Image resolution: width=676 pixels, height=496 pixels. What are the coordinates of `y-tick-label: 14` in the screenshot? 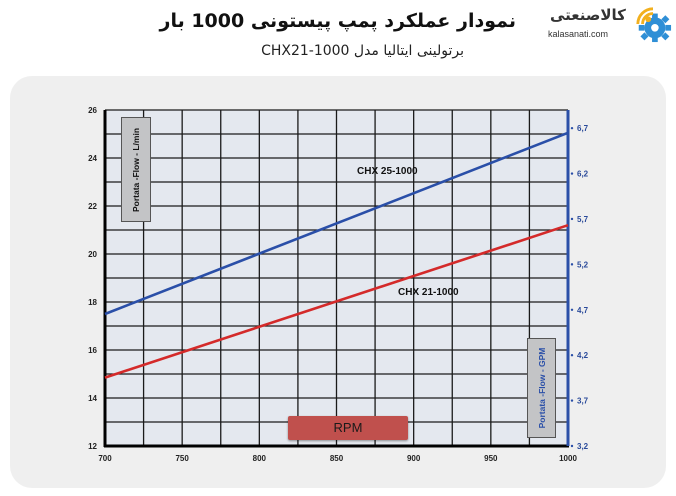 It's located at (92, 398).